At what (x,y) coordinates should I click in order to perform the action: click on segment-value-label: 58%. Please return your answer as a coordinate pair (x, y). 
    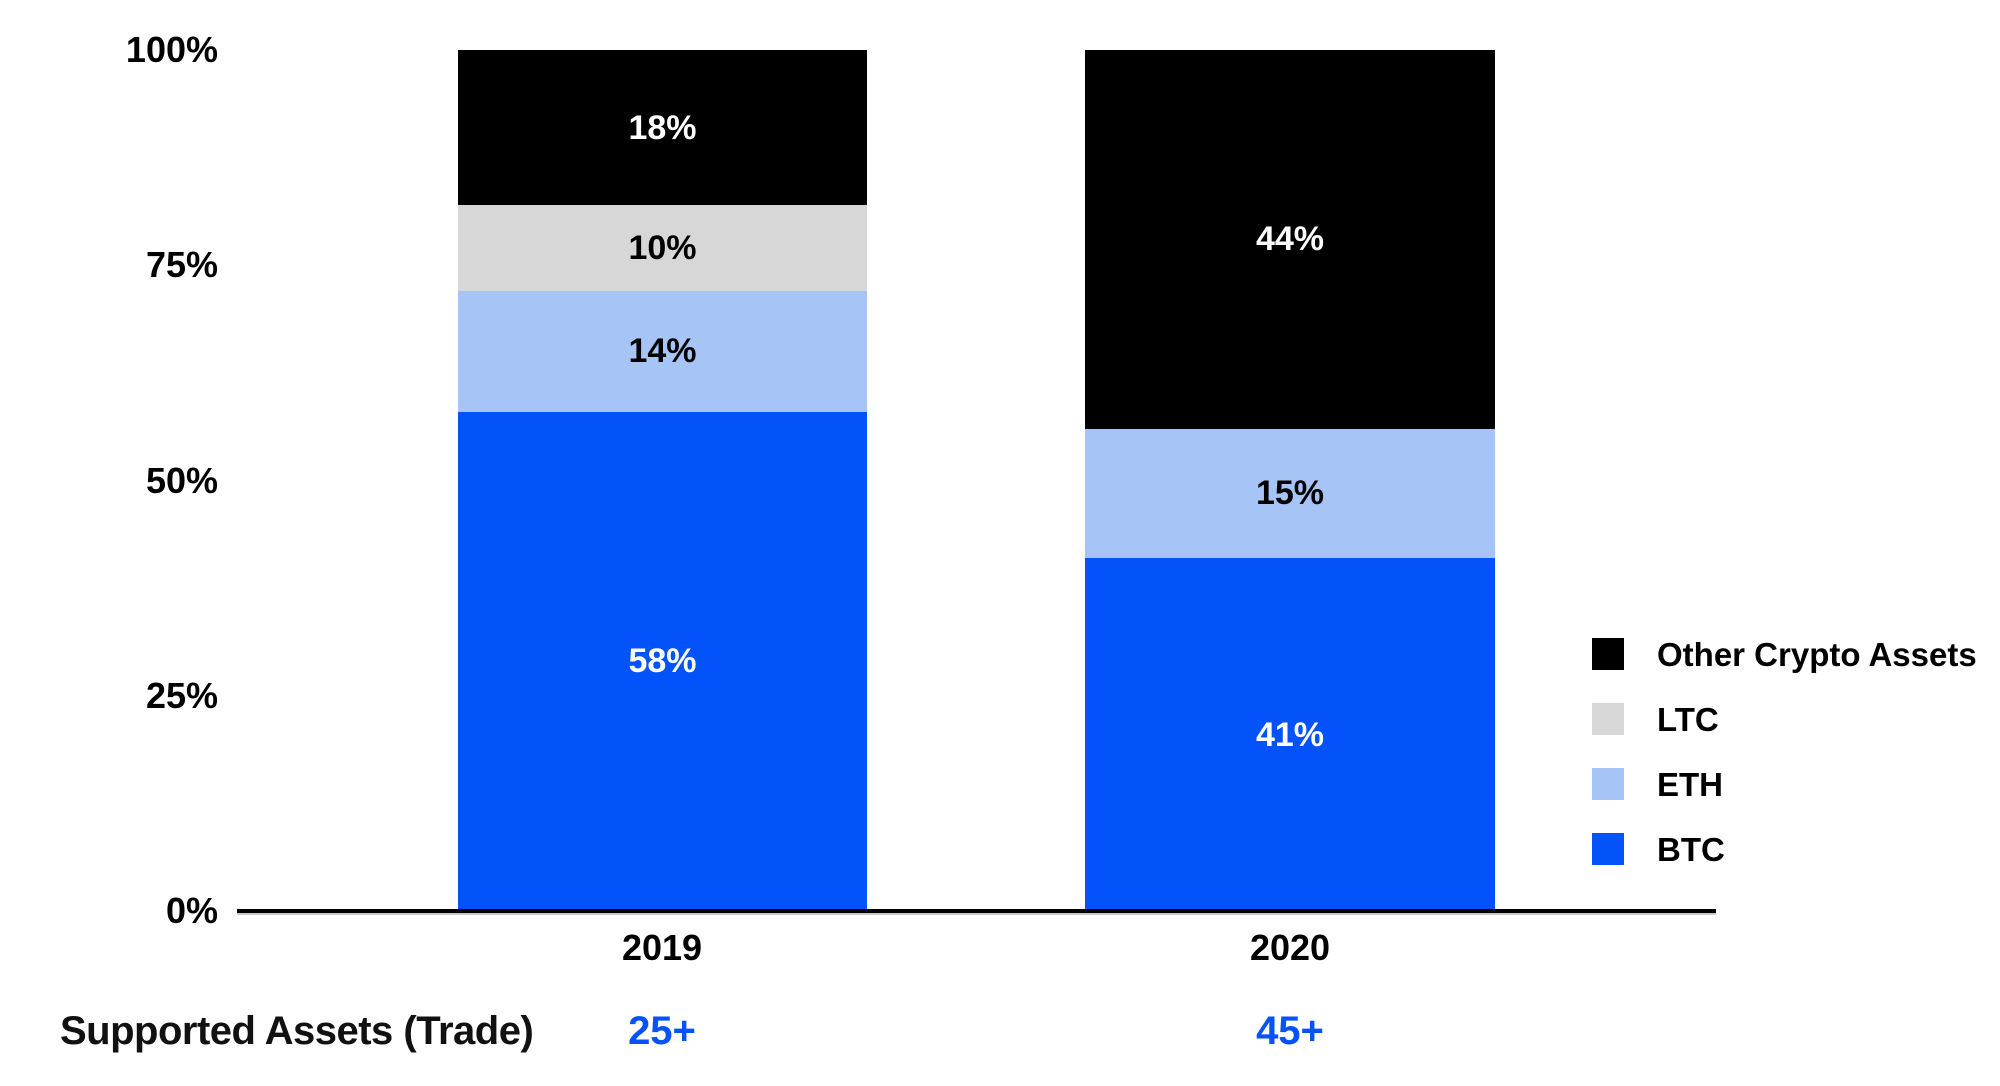
    Looking at the image, I should click on (662, 661).